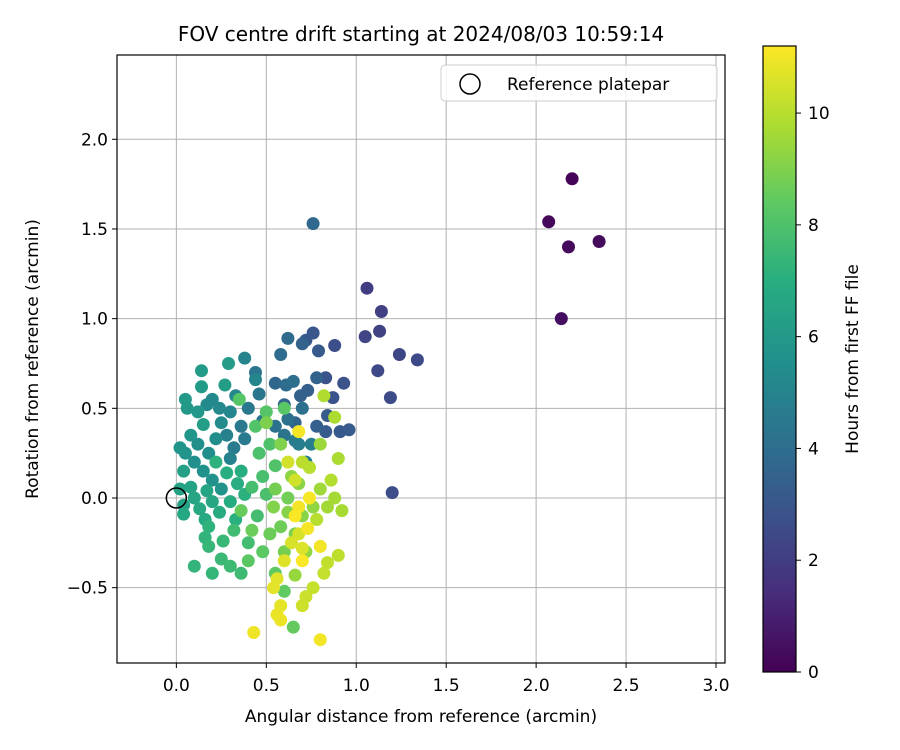 This screenshot has width=900, height=750. I want to click on x-tick-label: 3.0, so click(715, 686).